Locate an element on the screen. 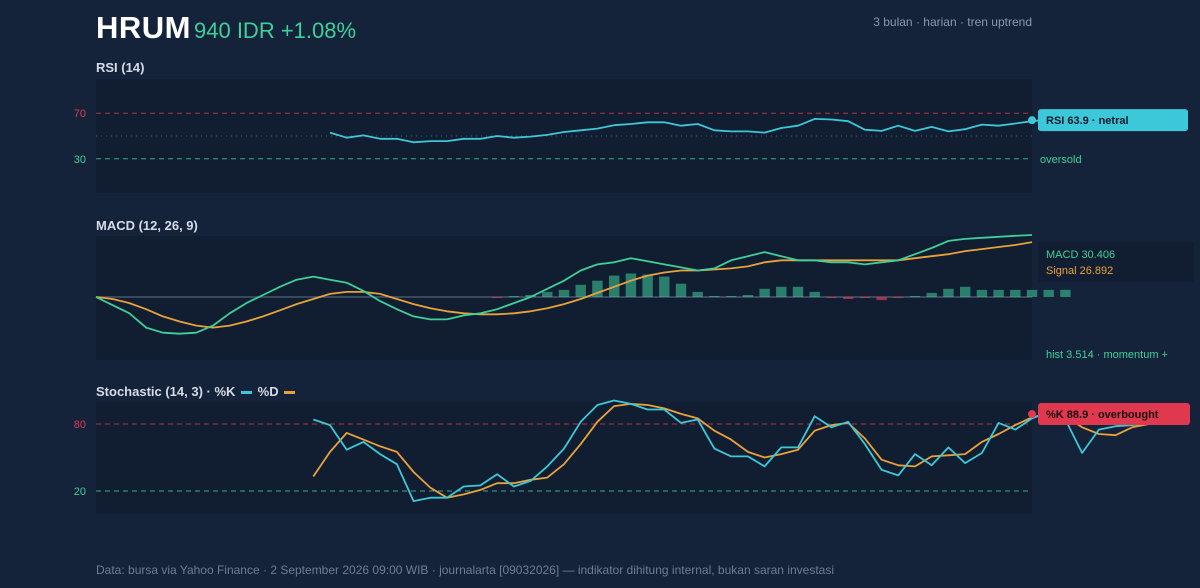  macd-legend-box is located at coordinates (1116, 262).